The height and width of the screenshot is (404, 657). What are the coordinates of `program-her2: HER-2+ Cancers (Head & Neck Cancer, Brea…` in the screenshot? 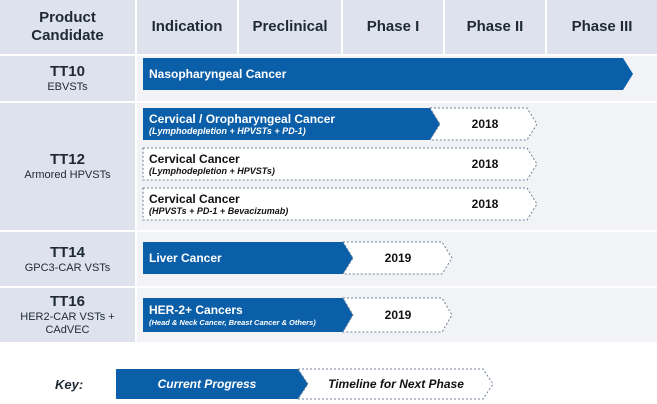 It's located at (243, 315).